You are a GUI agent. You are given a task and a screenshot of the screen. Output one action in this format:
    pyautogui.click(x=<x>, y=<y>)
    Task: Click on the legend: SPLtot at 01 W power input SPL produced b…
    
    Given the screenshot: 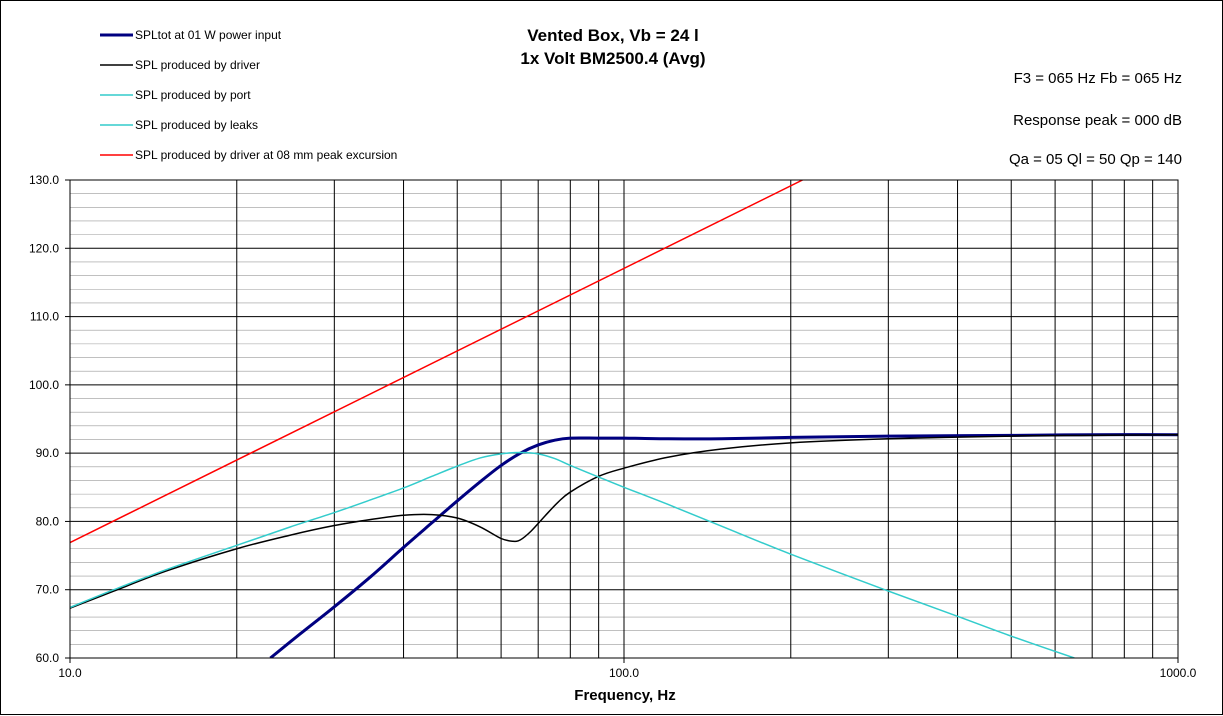 What is the action you would take?
    pyautogui.click(x=248, y=95)
    